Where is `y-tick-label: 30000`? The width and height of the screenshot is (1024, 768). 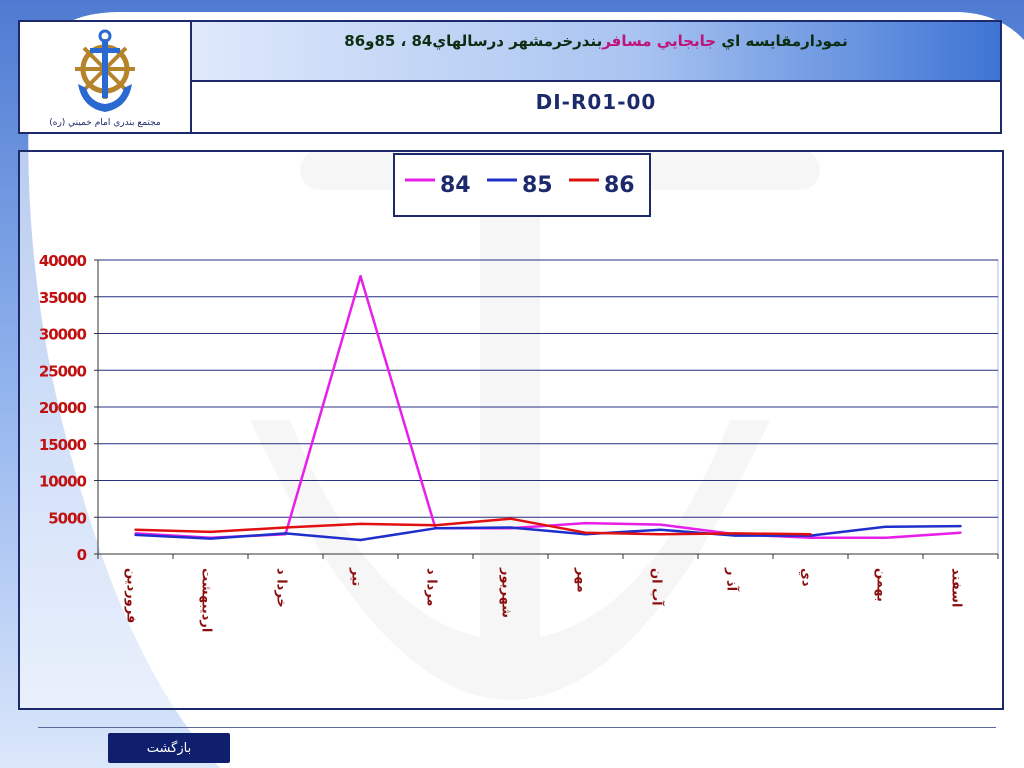
y-tick-label: 30000 is located at coordinates (63, 335).